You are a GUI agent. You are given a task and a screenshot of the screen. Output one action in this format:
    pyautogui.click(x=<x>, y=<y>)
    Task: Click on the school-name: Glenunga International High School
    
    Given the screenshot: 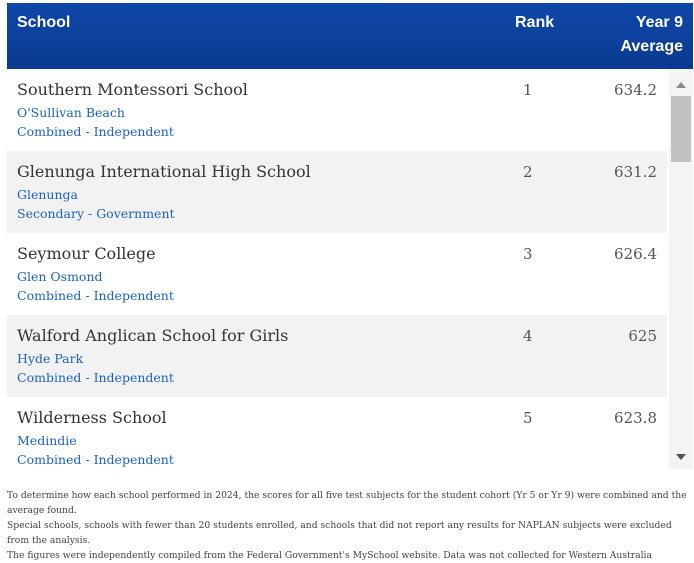 What is the action you would take?
    pyautogui.click(x=164, y=171)
    